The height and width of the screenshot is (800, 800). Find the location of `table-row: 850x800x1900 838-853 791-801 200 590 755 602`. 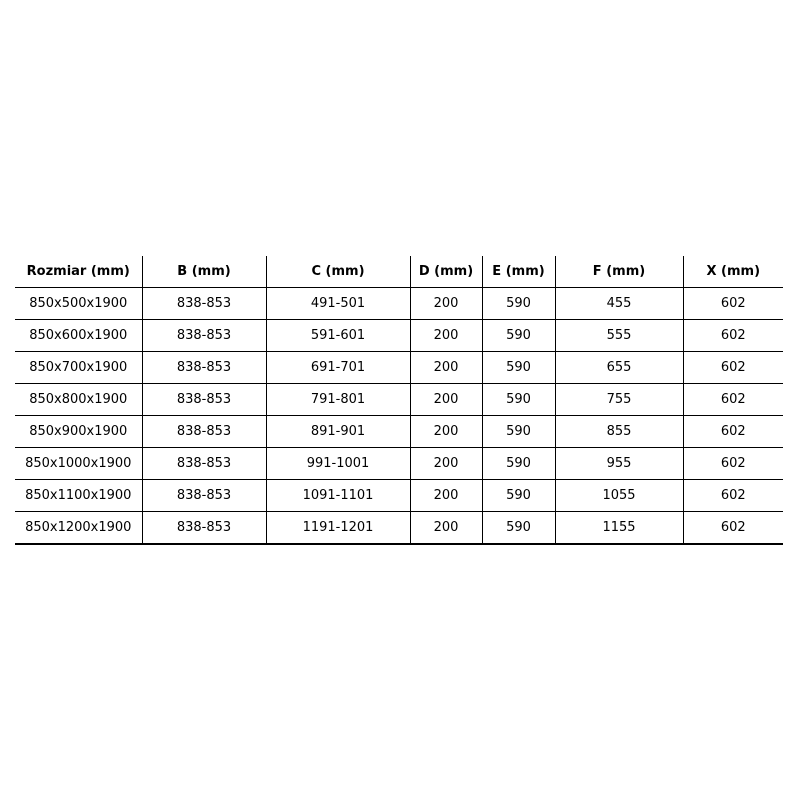

table-row: 850x800x1900 838-853 791-801 200 590 755 602 is located at coordinates (399, 399).